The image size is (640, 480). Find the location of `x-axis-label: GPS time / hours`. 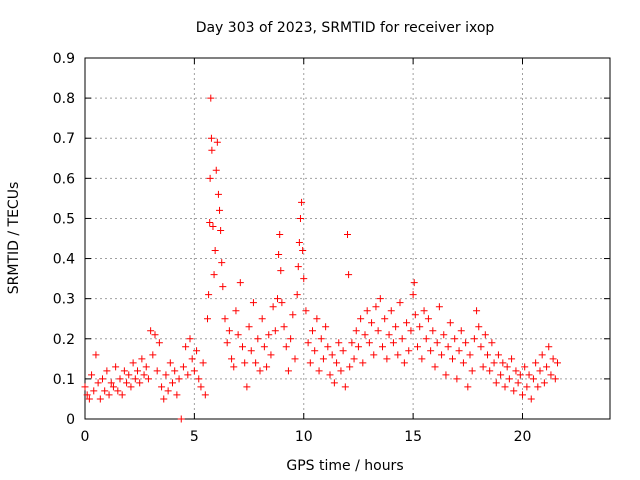

x-axis-label: GPS time / hours is located at coordinates (344, 466).